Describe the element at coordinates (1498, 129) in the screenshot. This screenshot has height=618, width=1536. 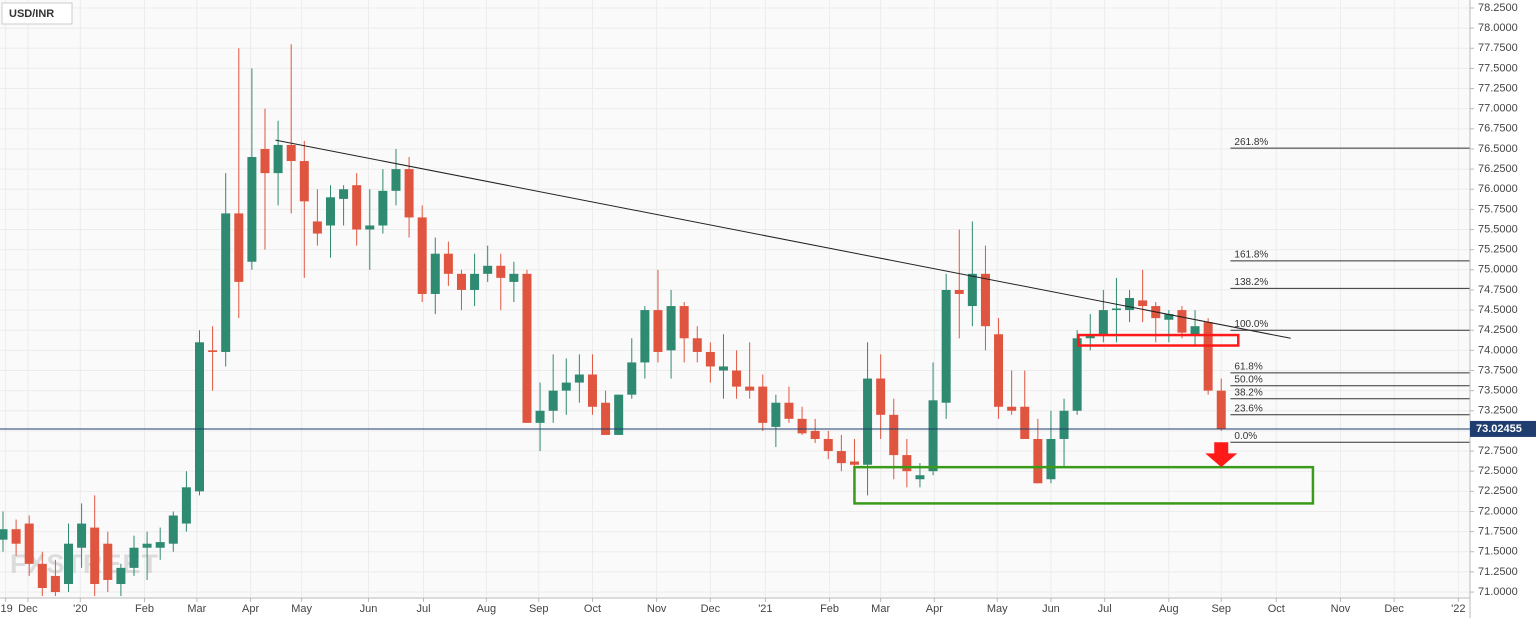
I see `y-tick-label: 76.7500` at that location.